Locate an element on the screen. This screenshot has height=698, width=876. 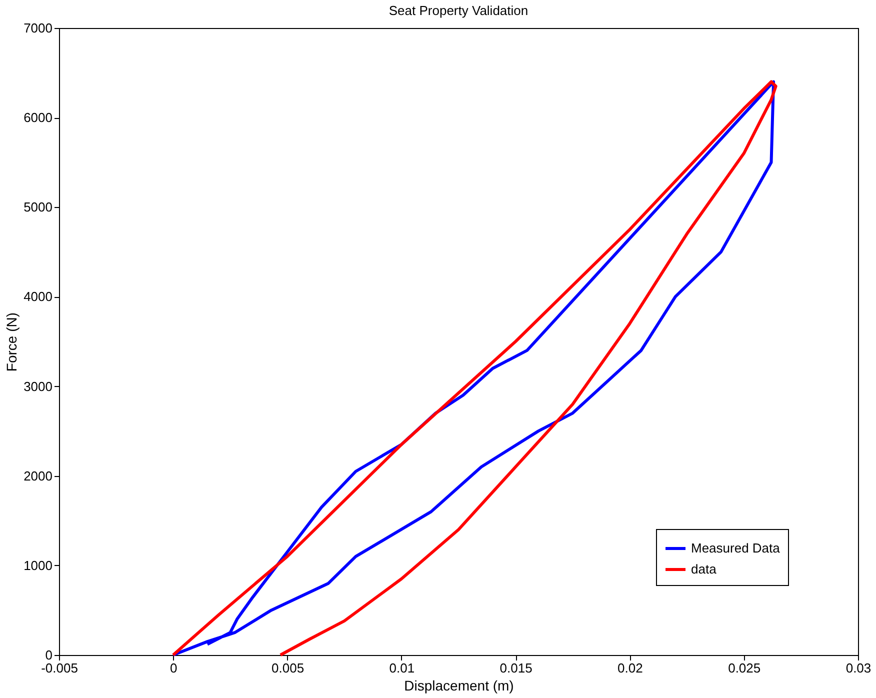
x-tick-label: 0.03 is located at coordinates (859, 668).